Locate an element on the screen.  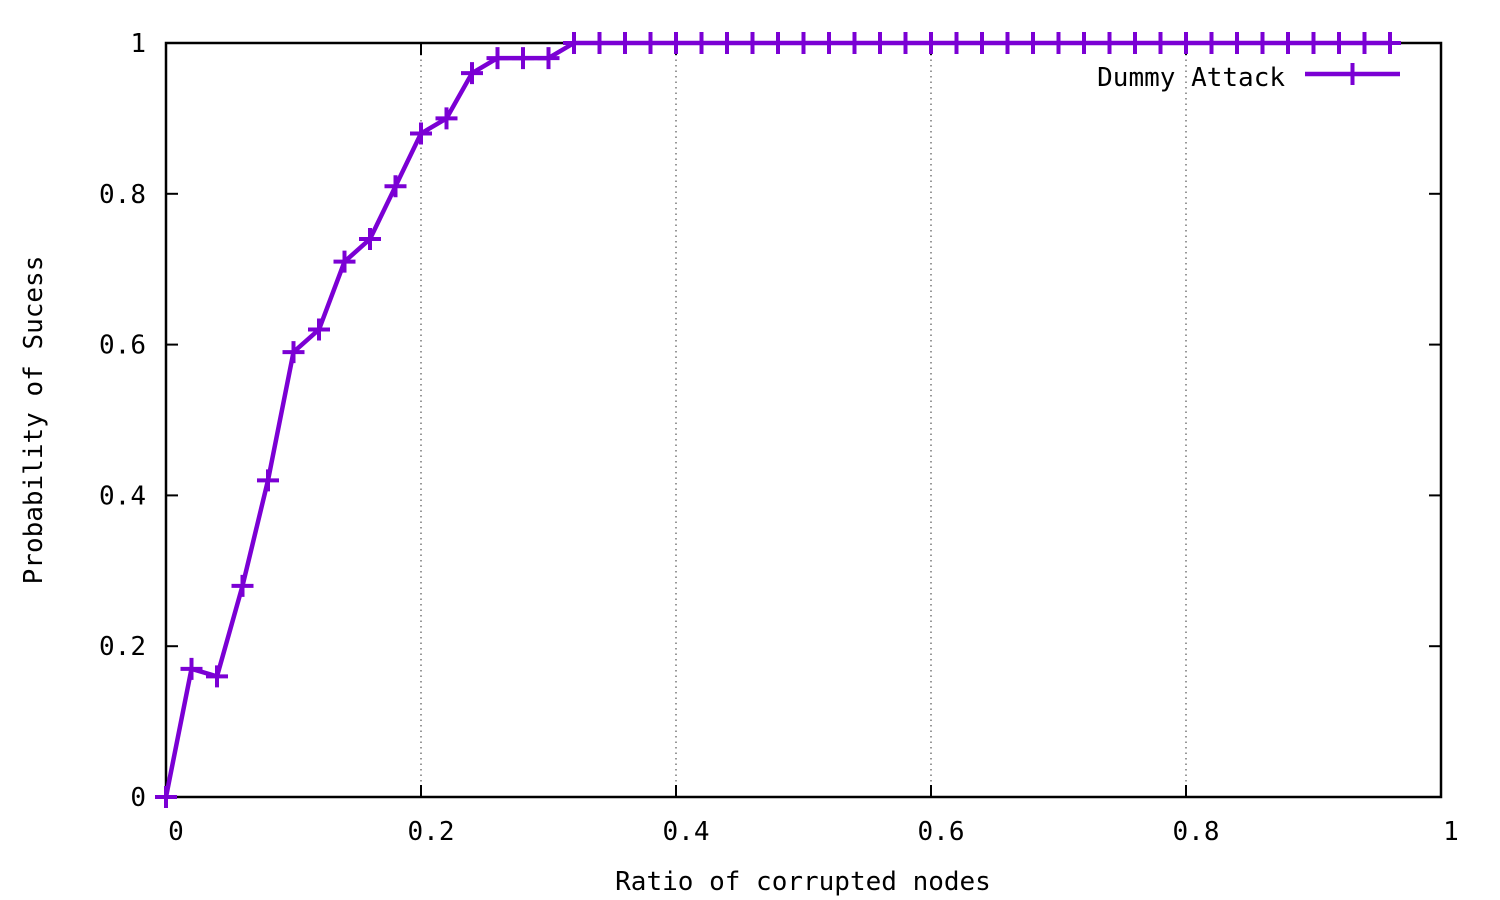
x-tick-label: 1 is located at coordinates (1451, 832).